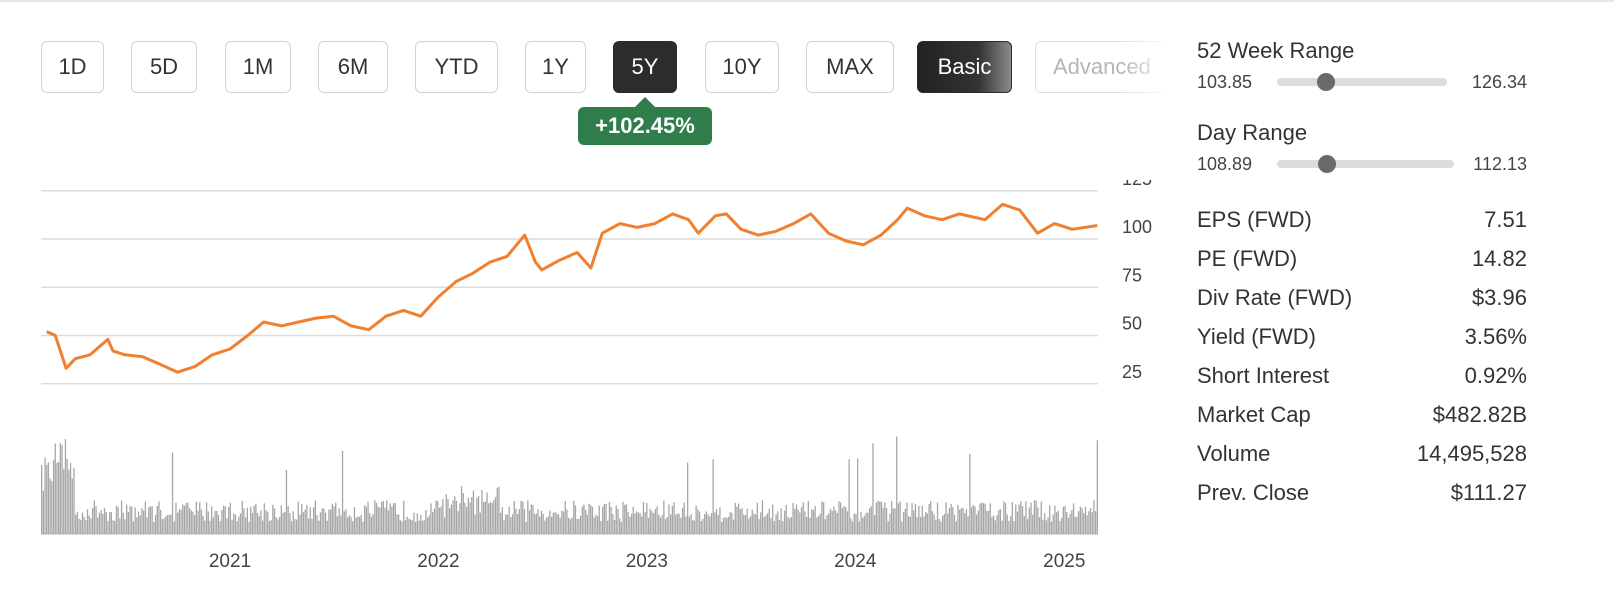 The width and height of the screenshot is (1614, 616). What do you see at coordinates (850, 67) in the screenshot?
I see `range-max-button: MAX` at bounding box center [850, 67].